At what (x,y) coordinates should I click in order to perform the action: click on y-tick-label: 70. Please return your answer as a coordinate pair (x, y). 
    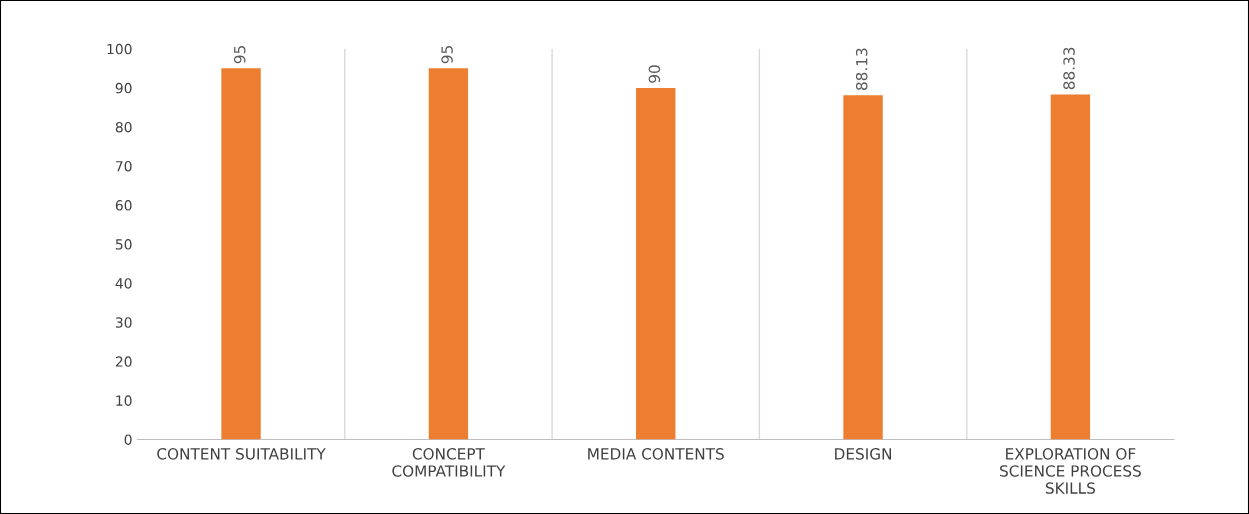
    Looking at the image, I should click on (123, 166).